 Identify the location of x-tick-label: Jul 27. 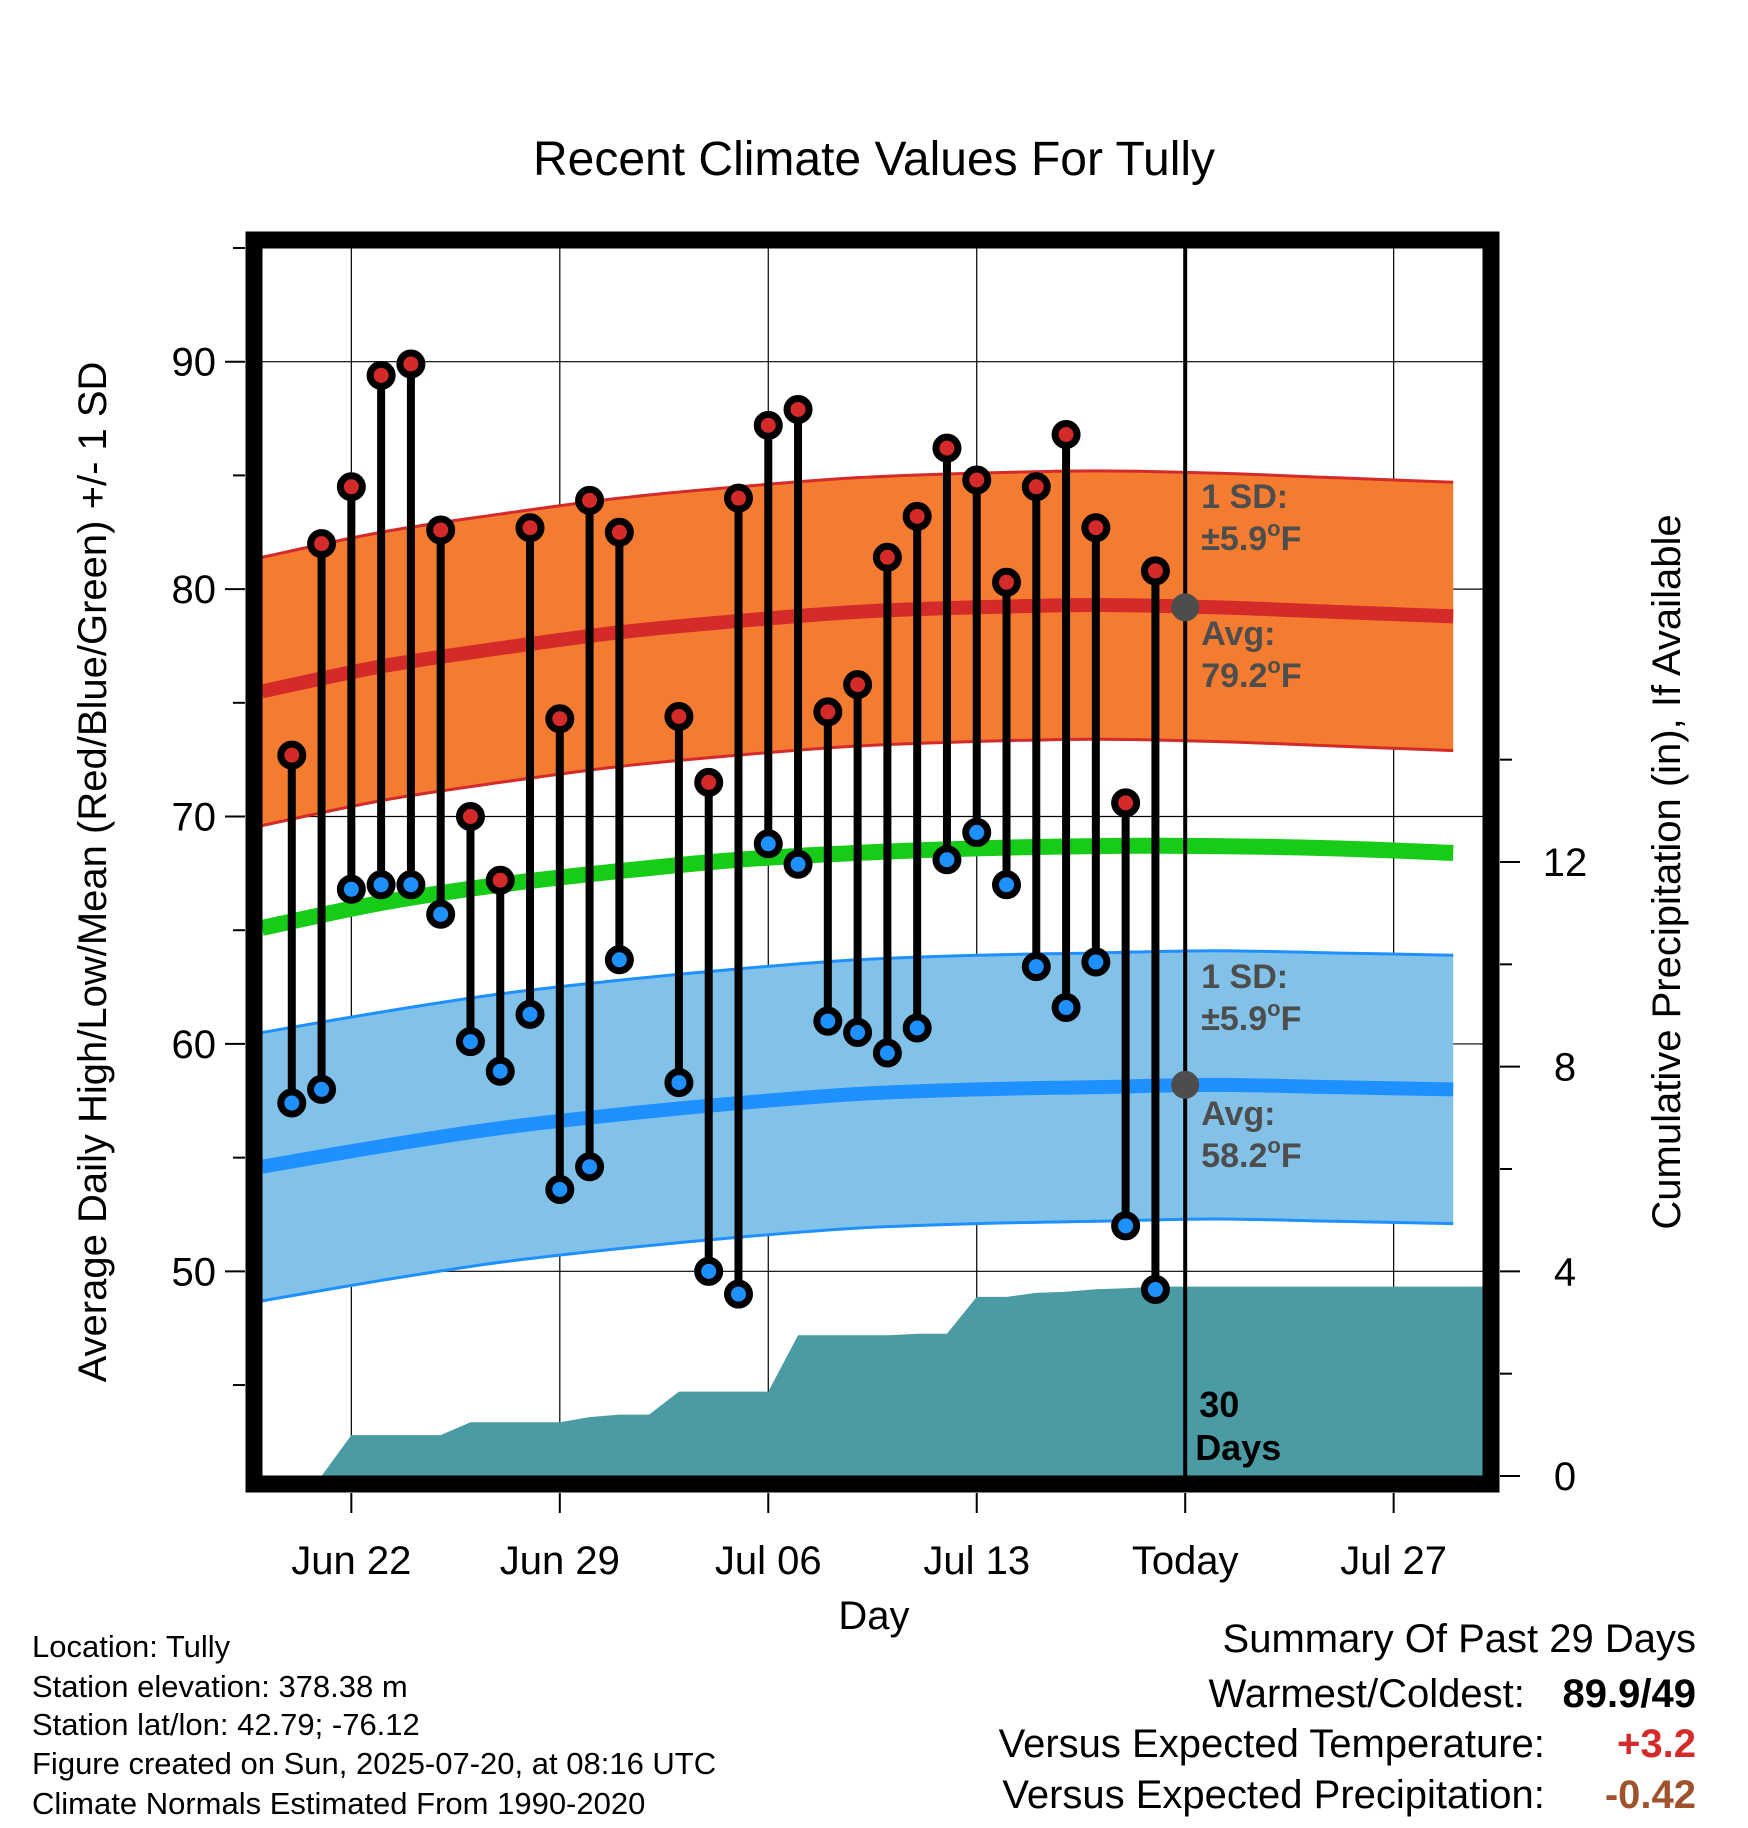
(1393, 1561).